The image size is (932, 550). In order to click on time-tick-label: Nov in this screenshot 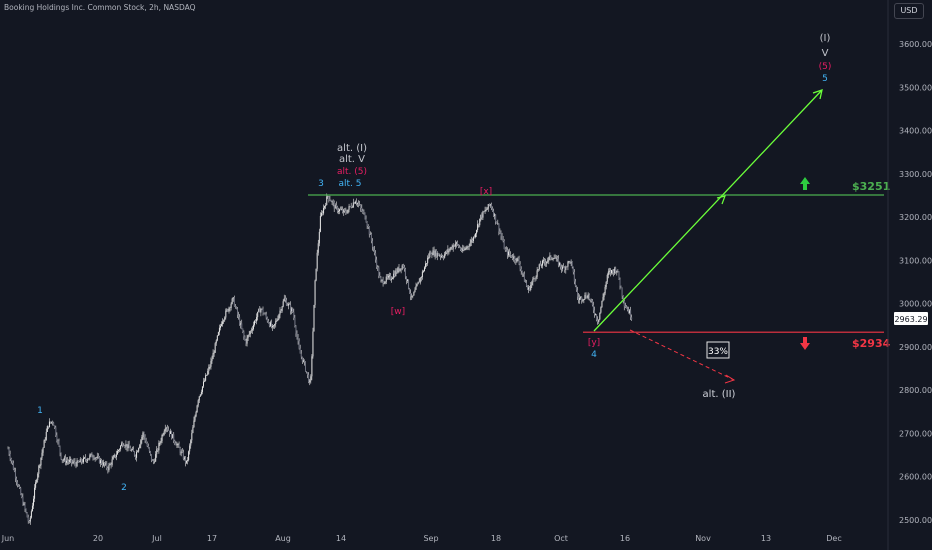, I will do `click(703, 538)`.